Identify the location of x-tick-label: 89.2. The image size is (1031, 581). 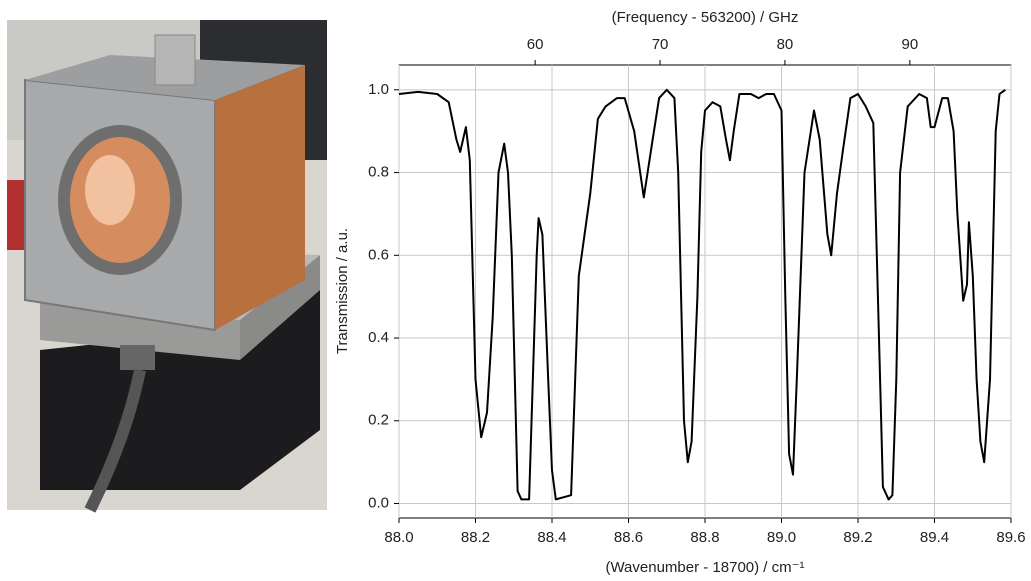
(857, 537).